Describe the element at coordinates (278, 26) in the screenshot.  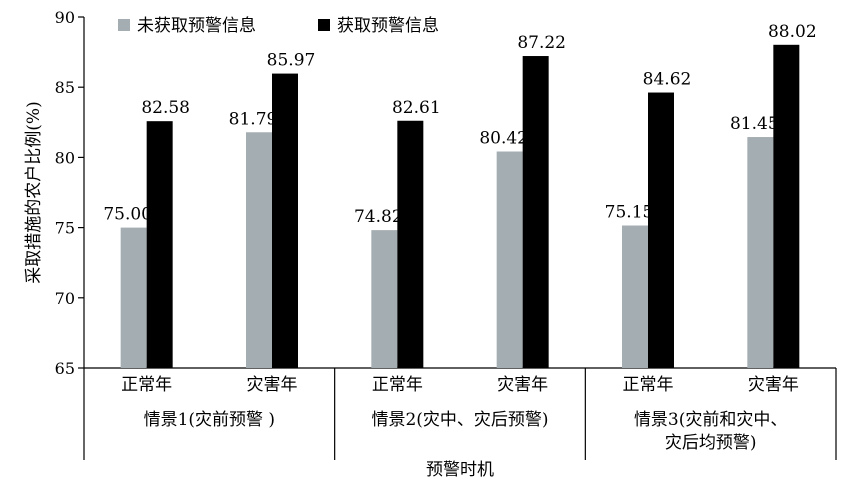
I see `chart-legend: 未获取预警信息 获取预警信息` at that location.